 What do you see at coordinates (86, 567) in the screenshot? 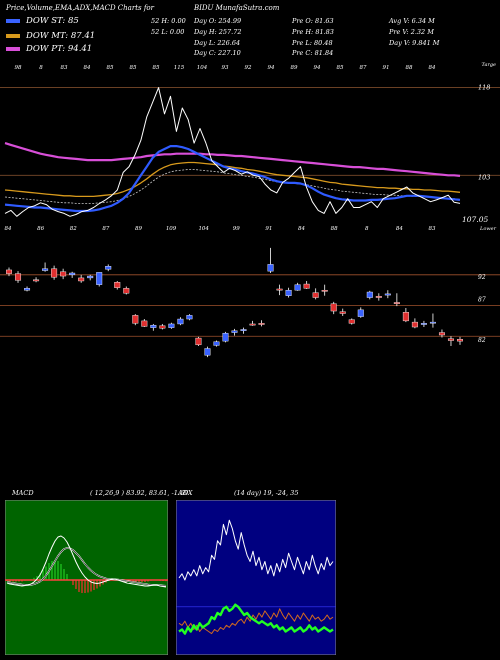
I see `macd-signal-core` at bounding box center [86, 567].